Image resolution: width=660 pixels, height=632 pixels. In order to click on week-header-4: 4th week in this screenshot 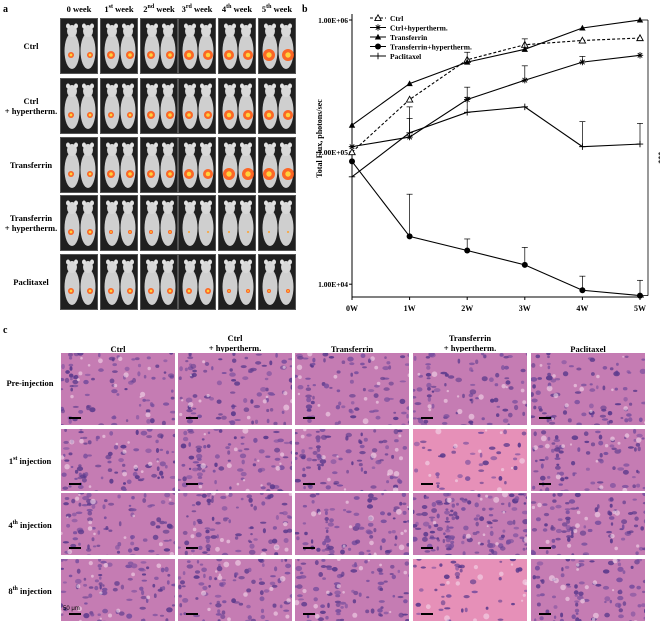, I will do `click(237, 9)`.